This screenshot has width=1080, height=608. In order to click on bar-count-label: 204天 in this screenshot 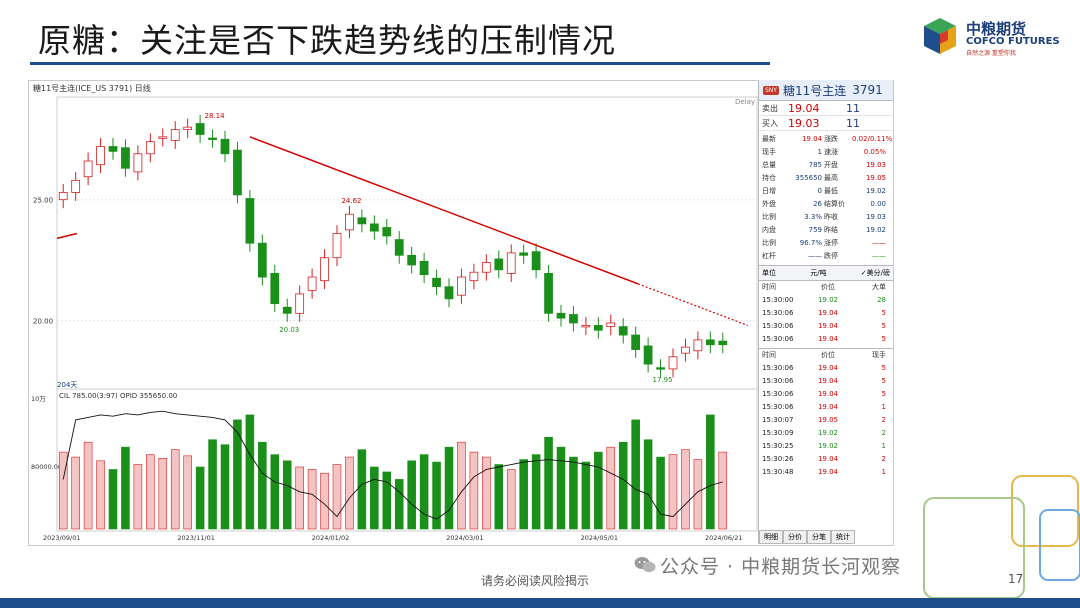, I will do `click(67, 385)`.